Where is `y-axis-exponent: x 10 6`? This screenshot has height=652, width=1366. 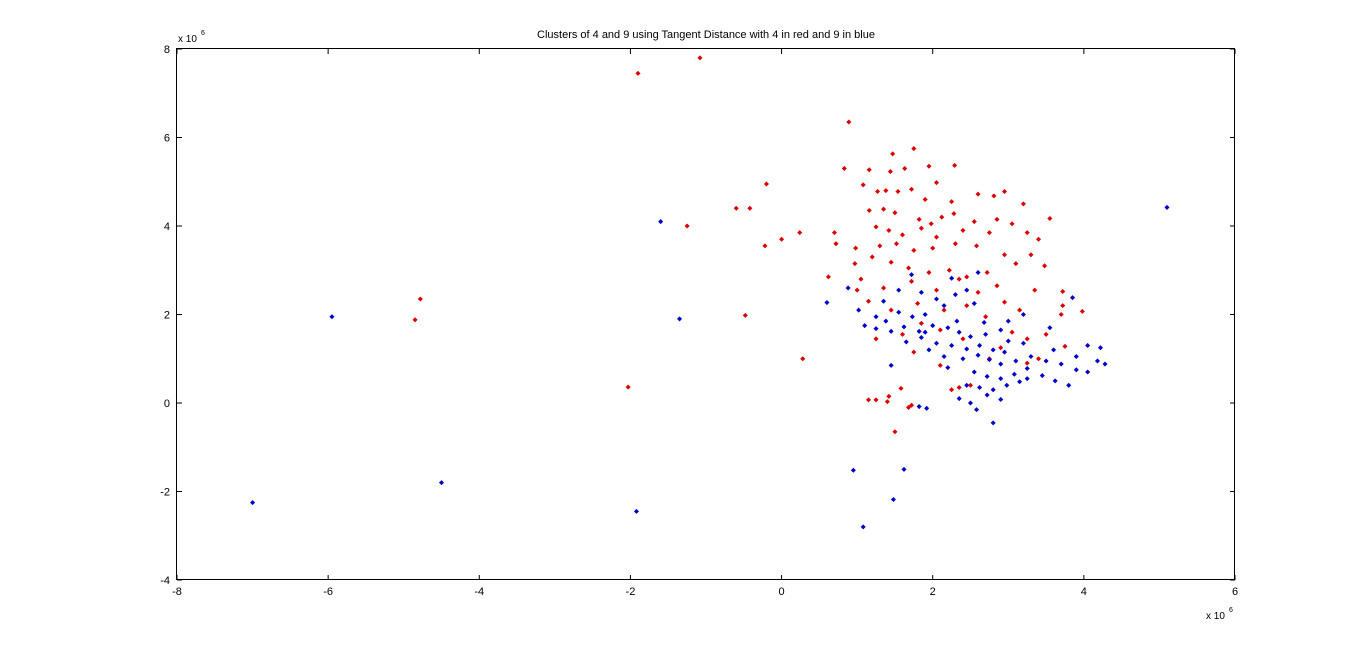 y-axis-exponent: x 10 6 is located at coordinates (191, 37).